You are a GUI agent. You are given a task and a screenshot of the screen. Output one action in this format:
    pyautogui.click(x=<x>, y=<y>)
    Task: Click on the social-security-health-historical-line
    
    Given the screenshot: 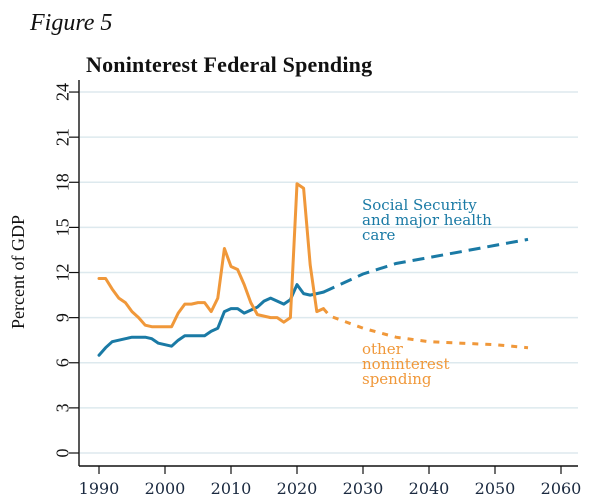 What is the action you would take?
    pyautogui.click(x=211, y=320)
    